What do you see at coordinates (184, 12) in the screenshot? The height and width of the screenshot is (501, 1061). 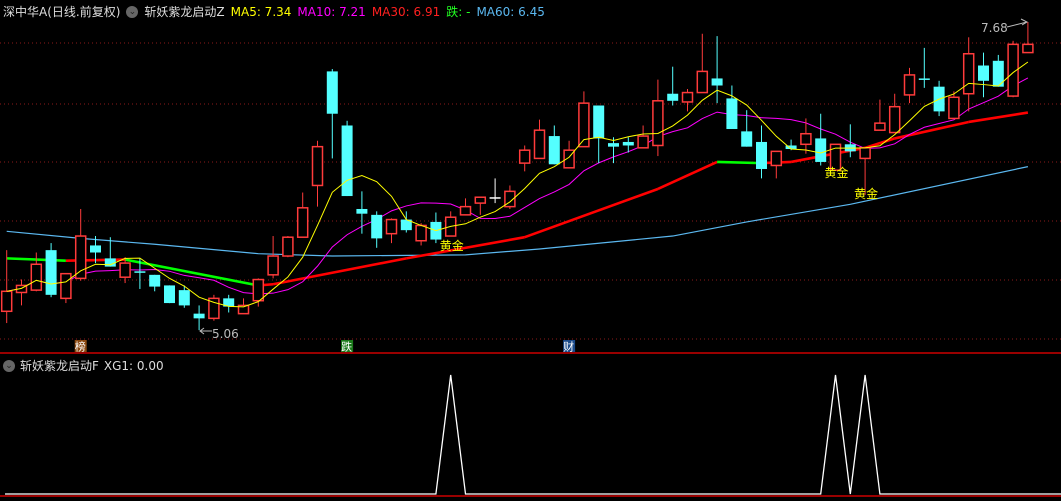 I see `indicator-name: 斩妖紫龙启动Z` at bounding box center [184, 12].